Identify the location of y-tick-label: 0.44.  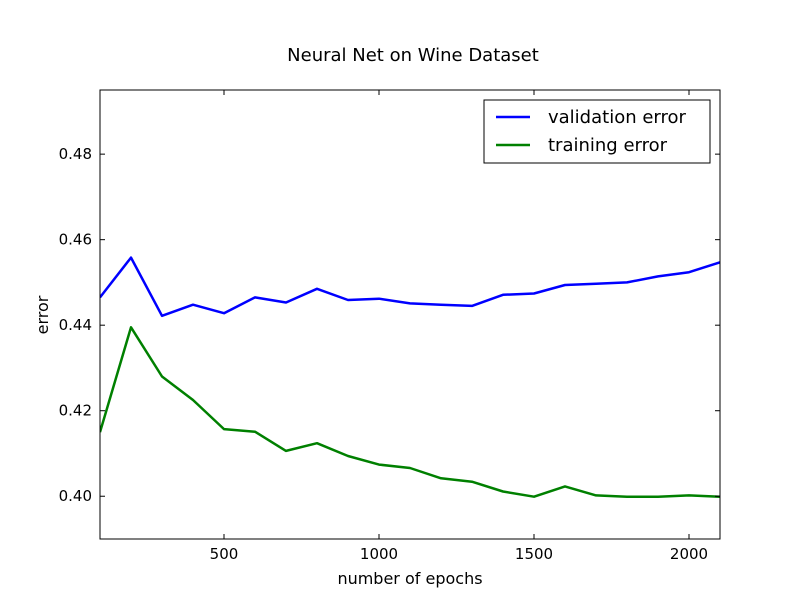
(75, 325).